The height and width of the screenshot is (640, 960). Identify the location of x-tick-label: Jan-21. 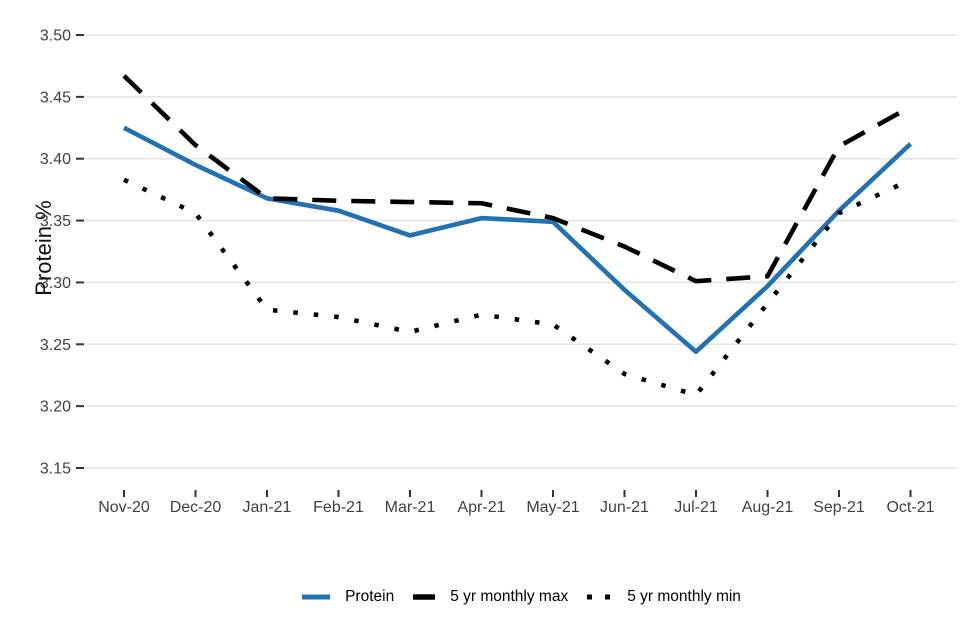
(267, 507).